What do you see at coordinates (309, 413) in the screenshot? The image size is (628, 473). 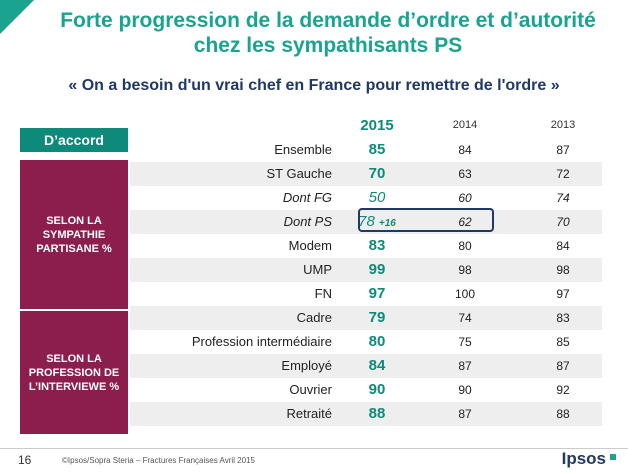 I see `row-label: Retraité` at bounding box center [309, 413].